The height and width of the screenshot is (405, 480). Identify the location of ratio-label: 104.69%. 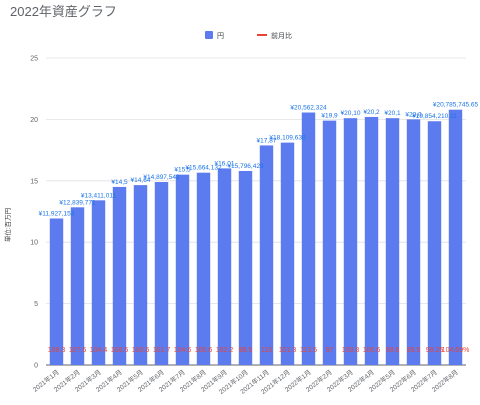
(456, 350).